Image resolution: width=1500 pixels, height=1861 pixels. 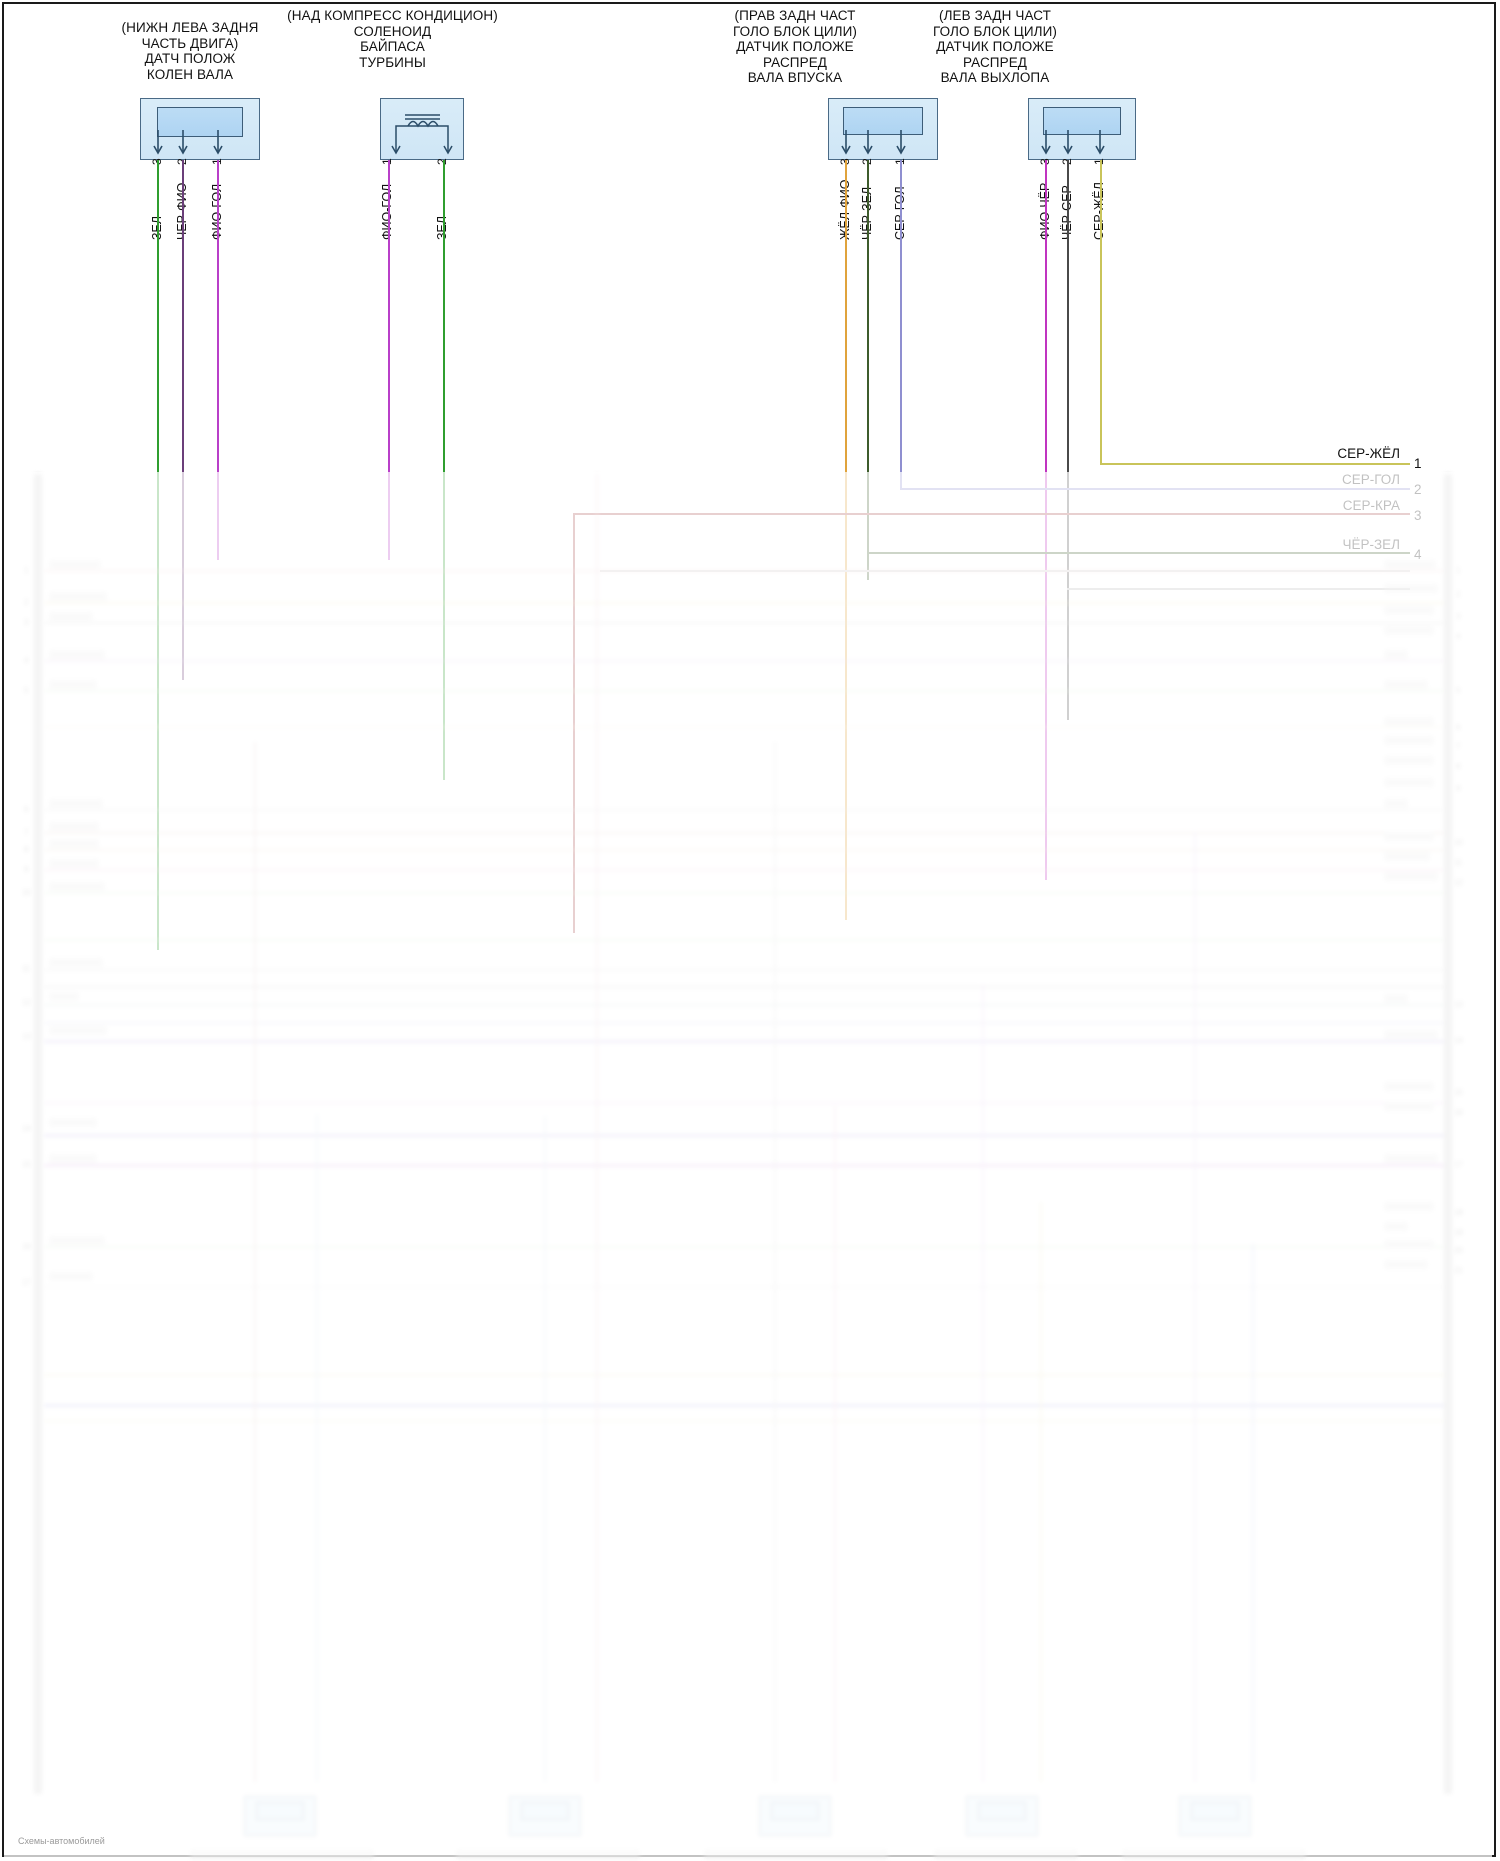 What do you see at coordinates (1458, 1250) in the screenshot?
I see `ecu-pin-number: 20` at bounding box center [1458, 1250].